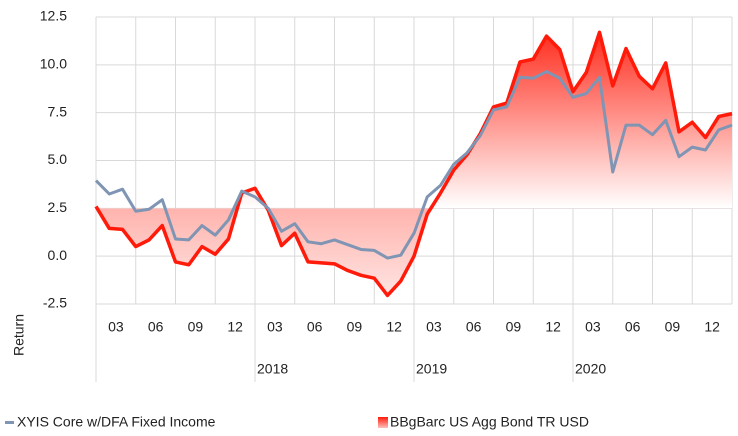 The height and width of the screenshot is (436, 738). Describe the element at coordinates (116, 422) in the screenshot. I see `legend-label: XYIS Core w/DFA Fixed Income` at that location.